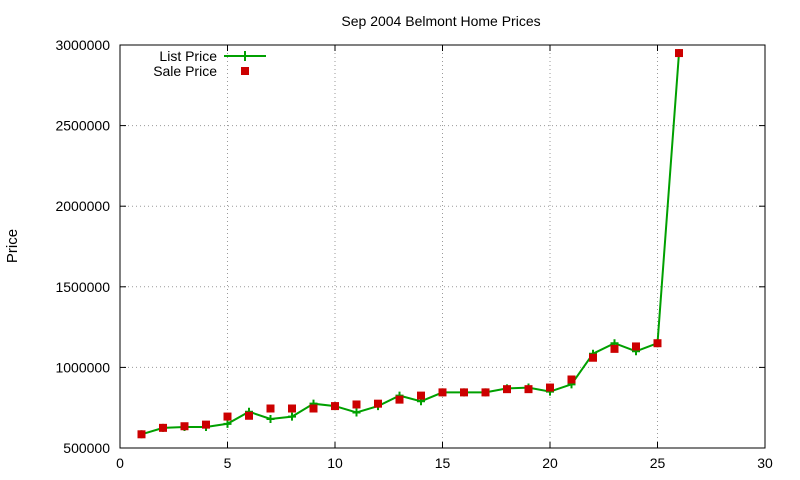 This screenshot has height=480, width=800. Describe the element at coordinates (12, 246) in the screenshot. I see `y-axis-label: Price` at that location.